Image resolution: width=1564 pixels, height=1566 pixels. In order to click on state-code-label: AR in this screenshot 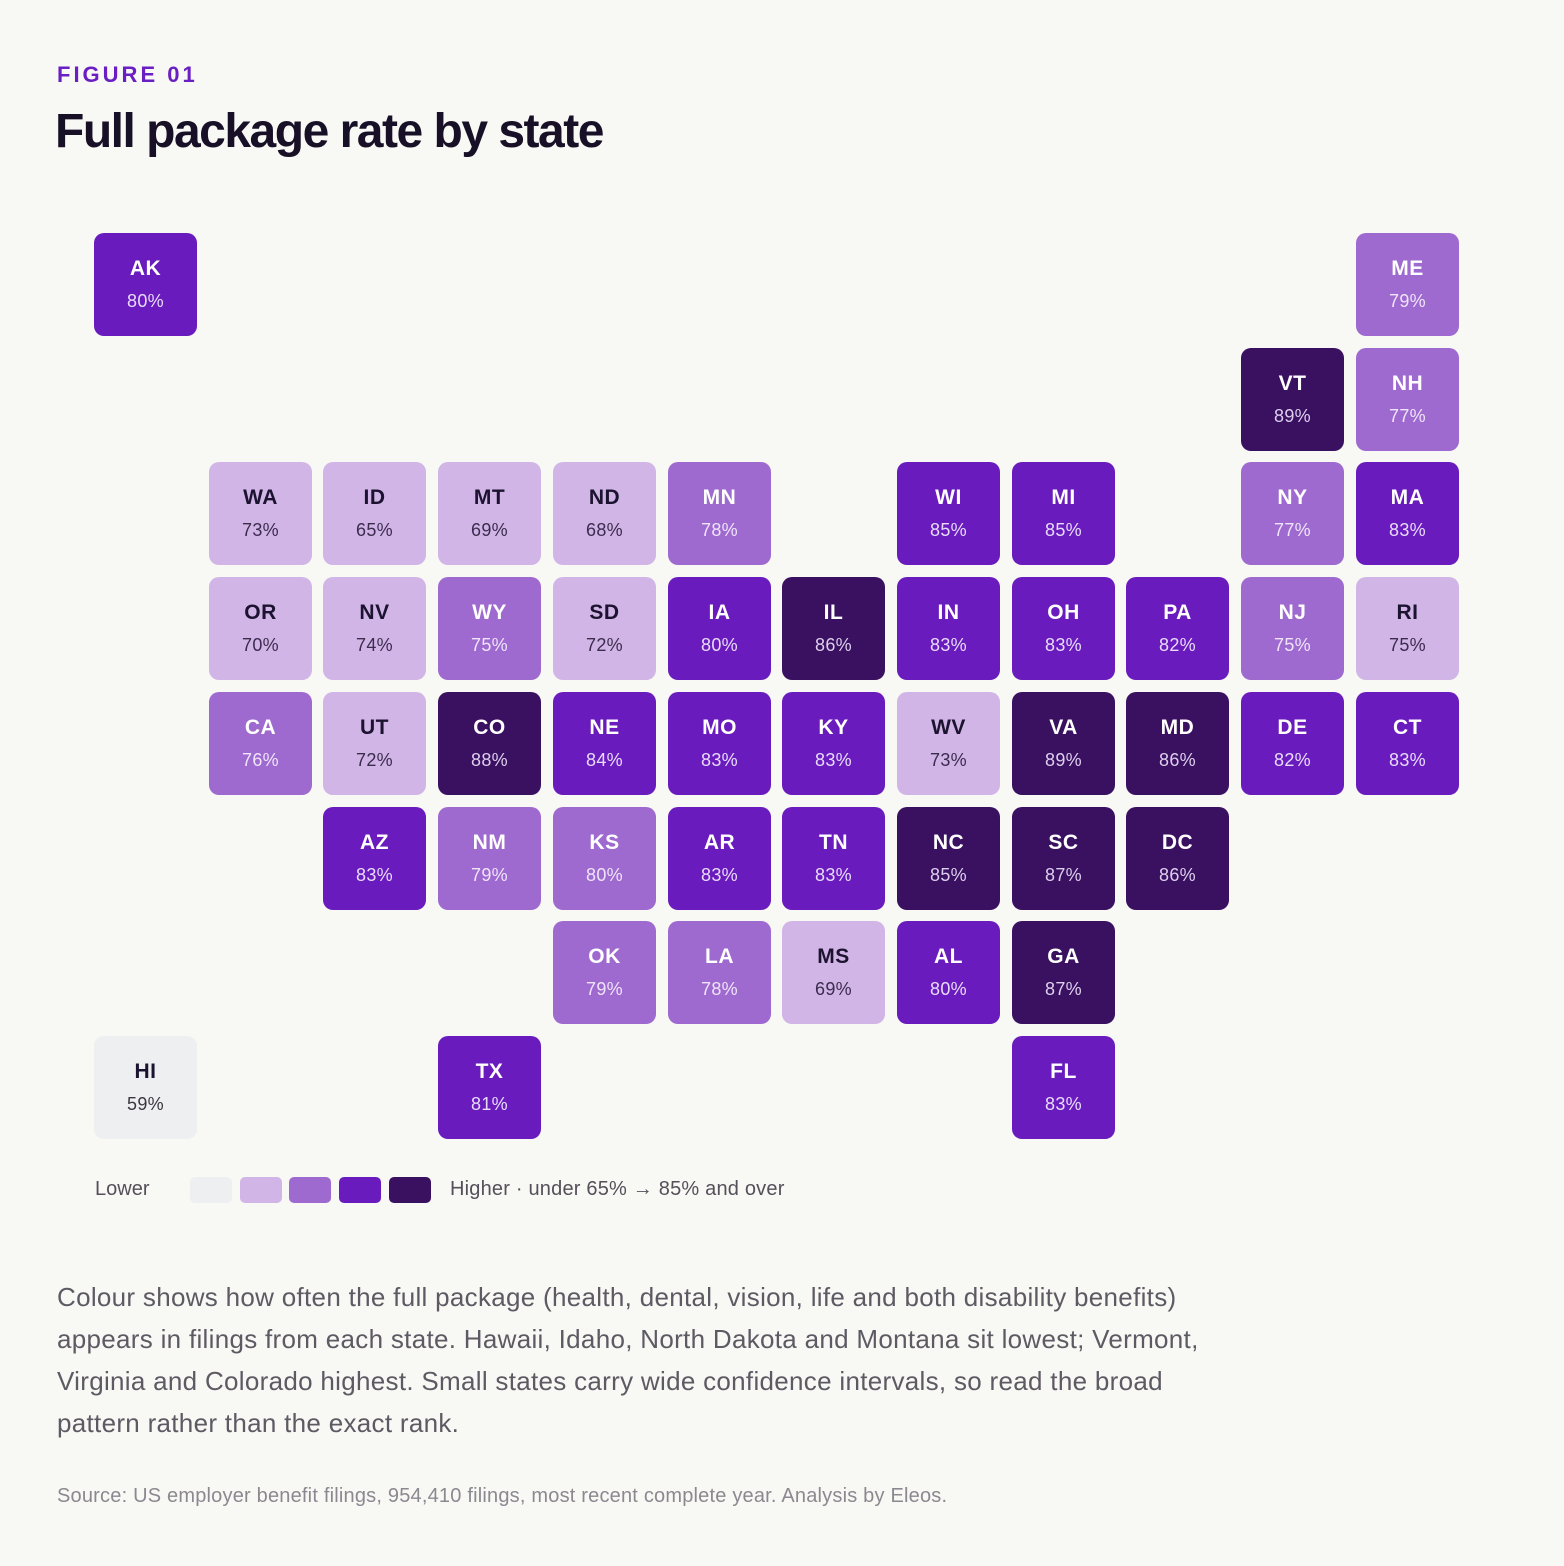, I will do `click(719, 842)`.